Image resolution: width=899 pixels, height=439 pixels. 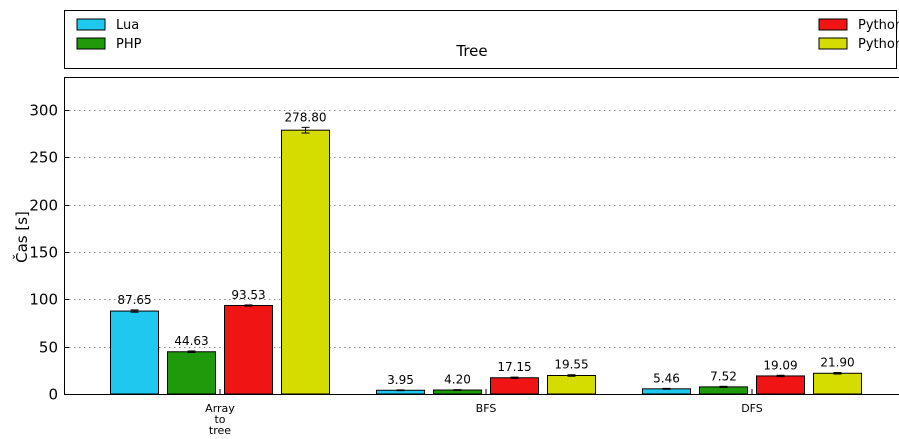 I want to click on y-tick-label: 0, so click(x=53, y=395).